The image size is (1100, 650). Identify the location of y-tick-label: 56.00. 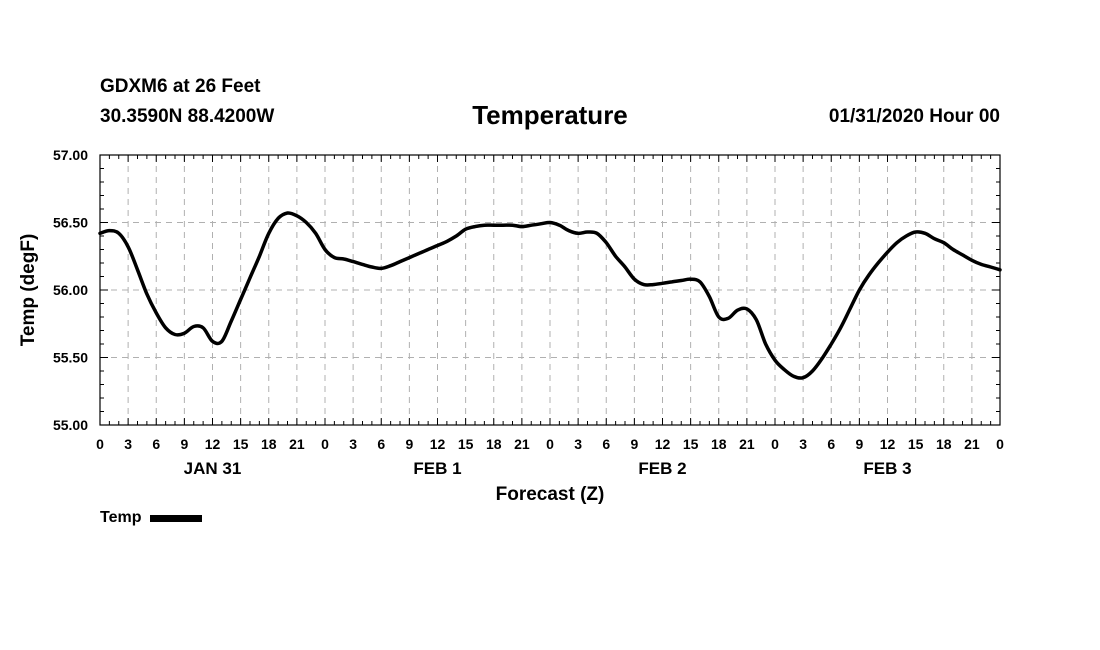
(70, 290).